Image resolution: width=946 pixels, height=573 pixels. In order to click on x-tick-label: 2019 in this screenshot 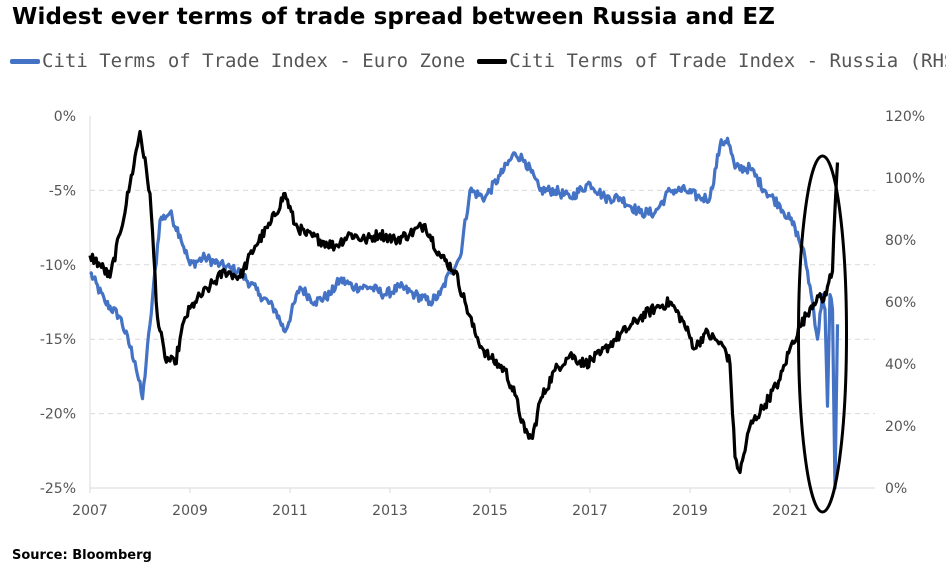, I will do `click(690, 511)`.